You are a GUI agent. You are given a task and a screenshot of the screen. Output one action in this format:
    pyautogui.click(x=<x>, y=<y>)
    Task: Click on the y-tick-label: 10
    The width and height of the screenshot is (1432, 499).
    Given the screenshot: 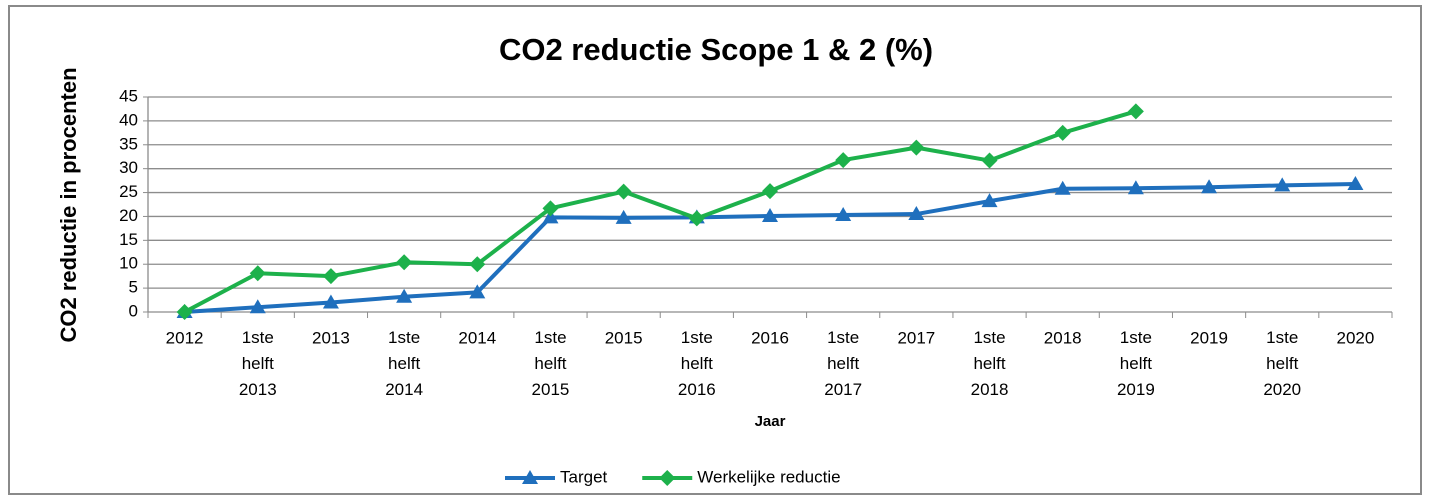 What is the action you would take?
    pyautogui.click(x=128, y=263)
    